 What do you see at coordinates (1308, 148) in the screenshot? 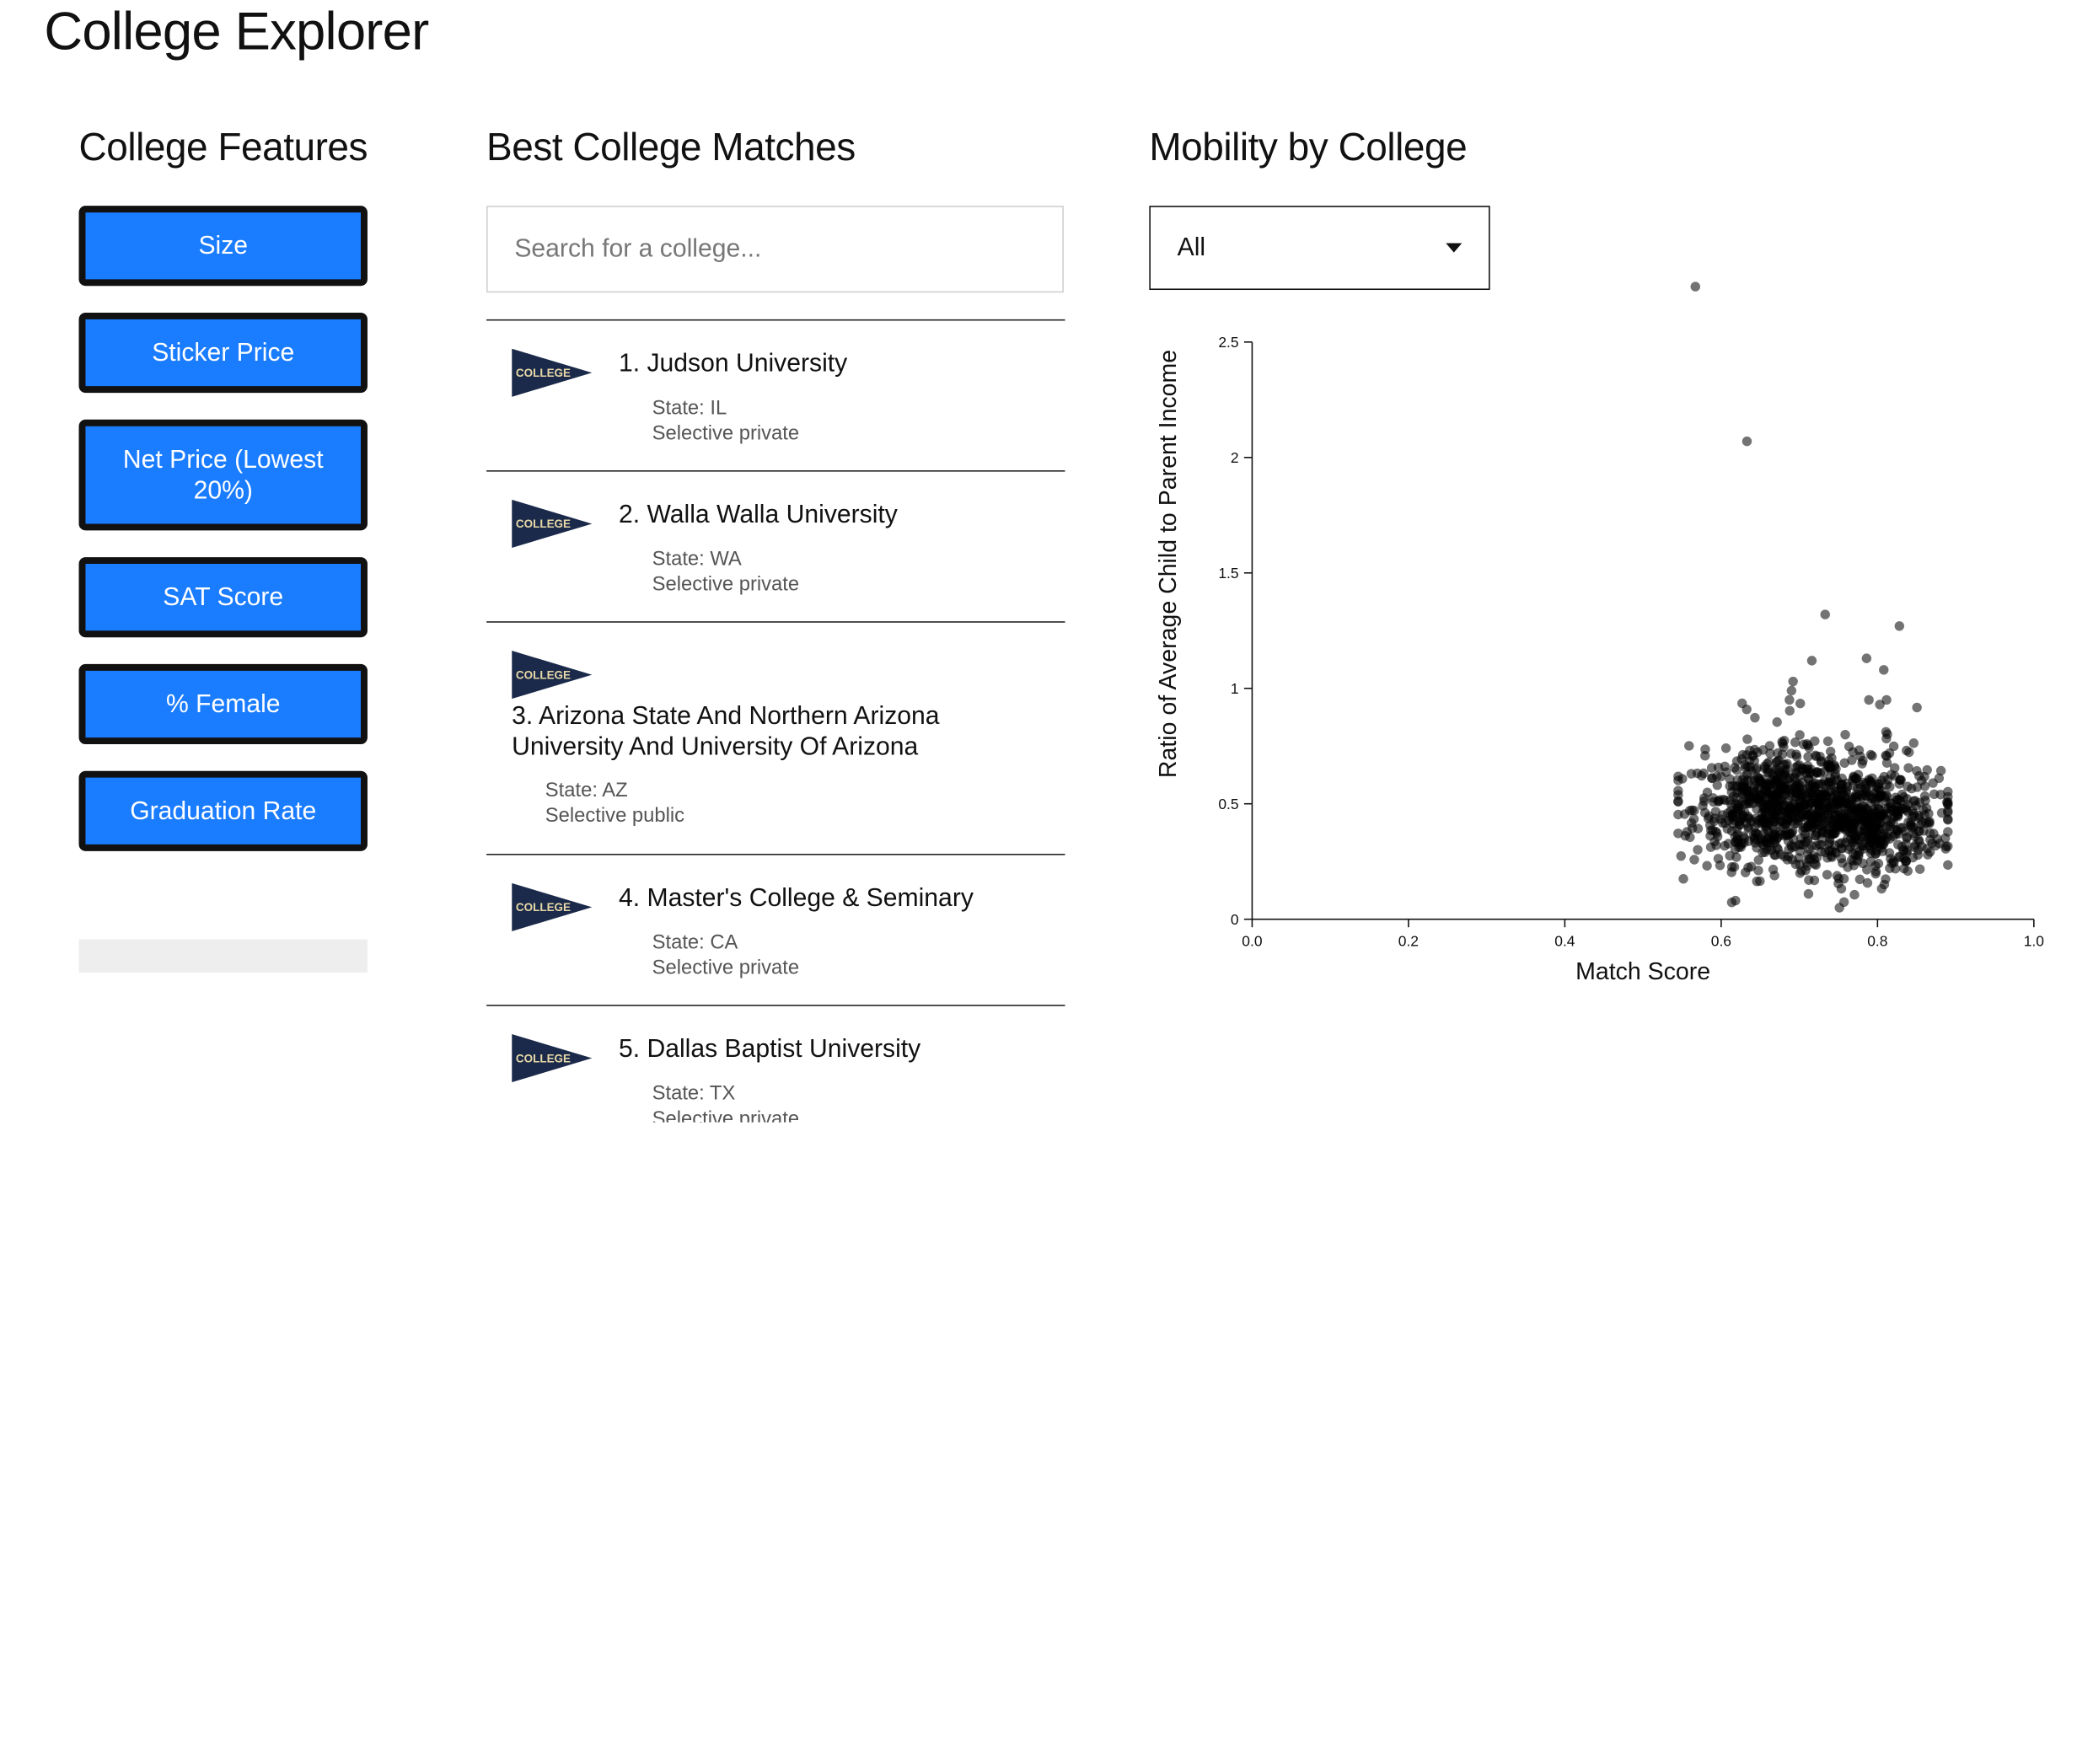
I see `mobility-title: Mobility by College` at bounding box center [1308, 148].